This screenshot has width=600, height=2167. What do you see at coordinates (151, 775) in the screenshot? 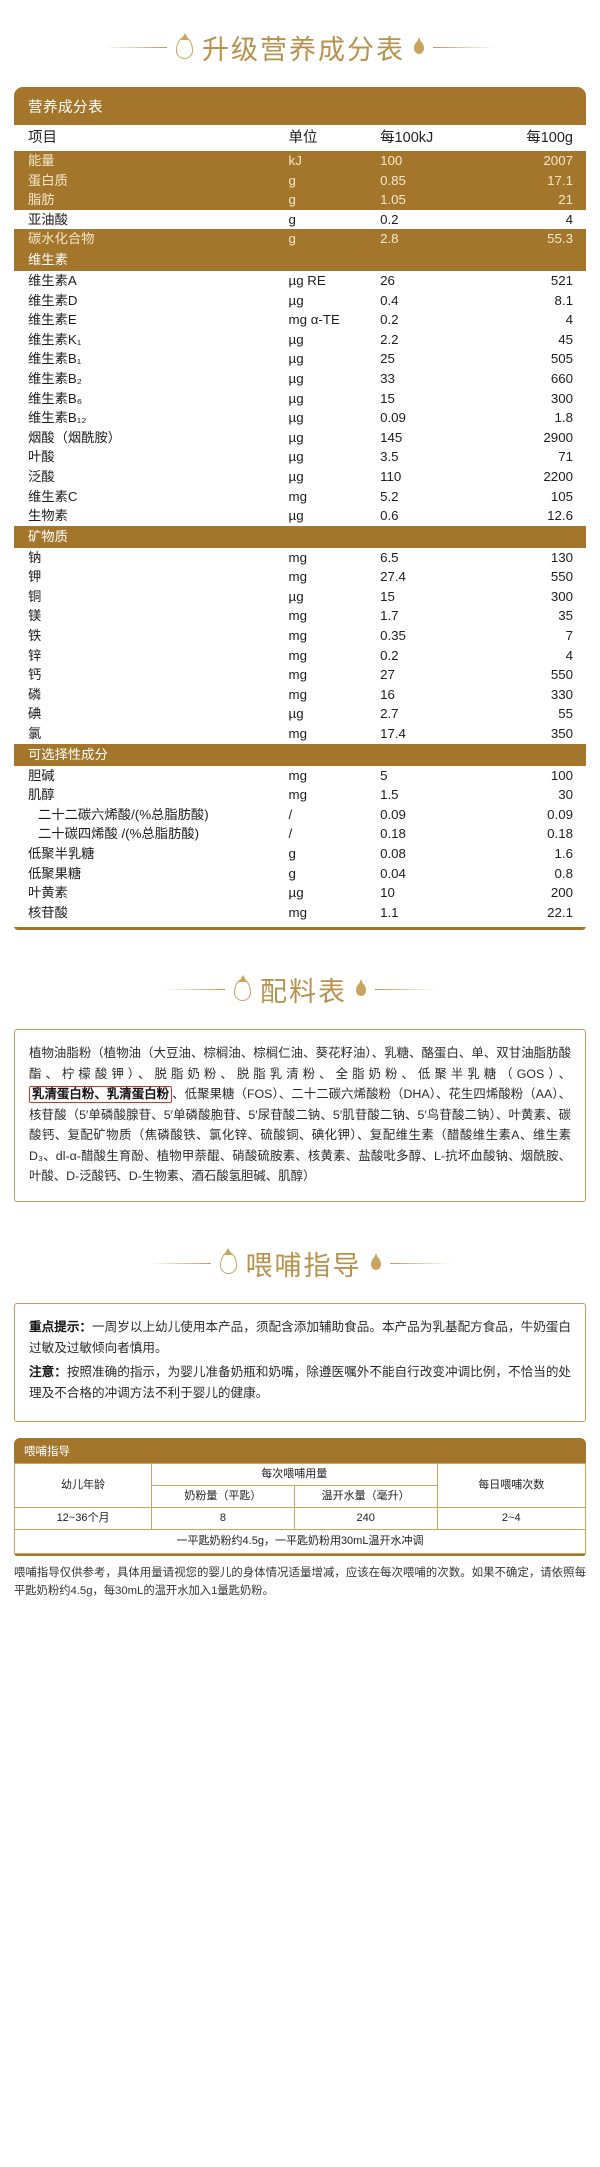
I see `cell-item: 胆碱` at bounding box center [151, 775].